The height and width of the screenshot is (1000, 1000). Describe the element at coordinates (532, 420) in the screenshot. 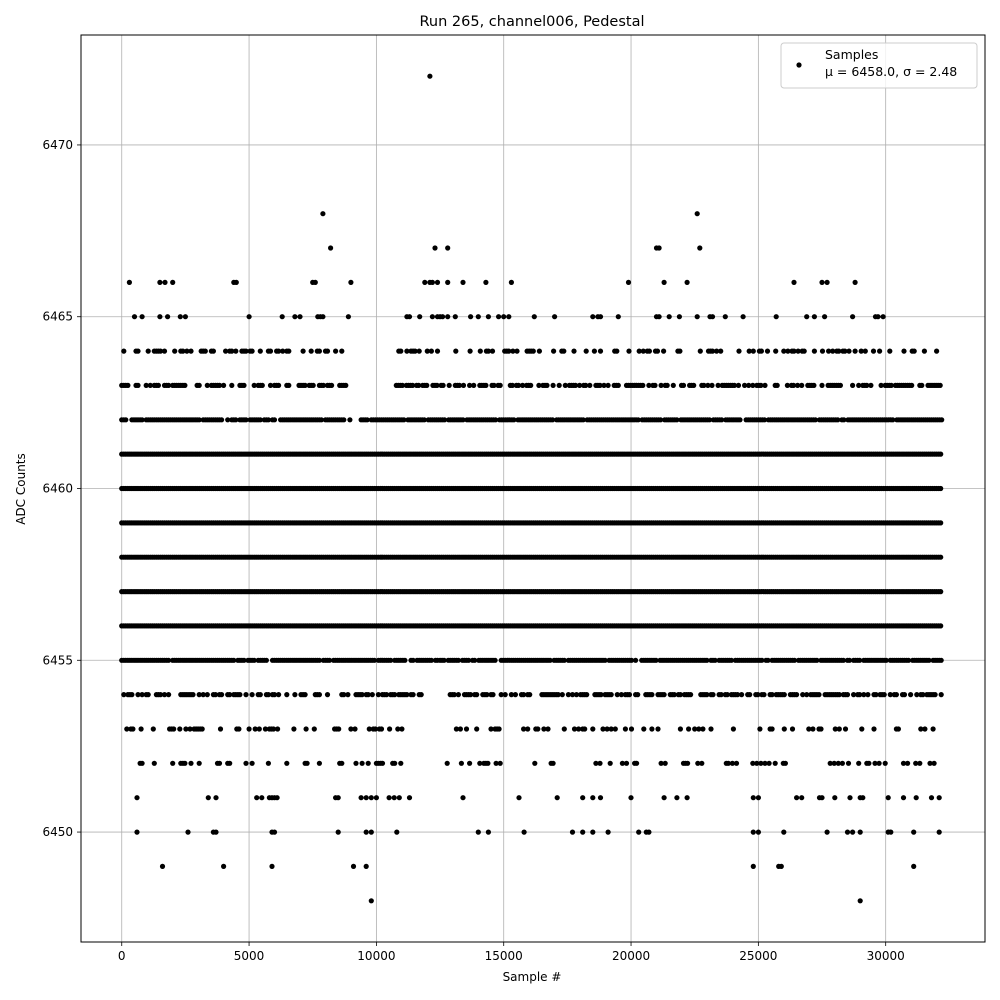

I see `level-6462-points` at that location.